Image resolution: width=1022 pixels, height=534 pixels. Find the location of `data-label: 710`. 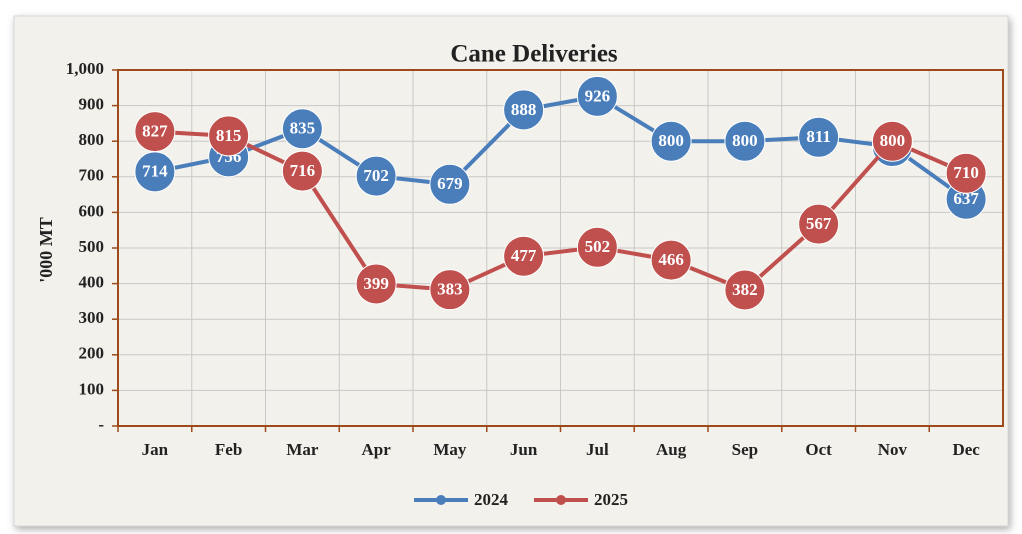

data-label: 710 is located at coordinates (966, 172).